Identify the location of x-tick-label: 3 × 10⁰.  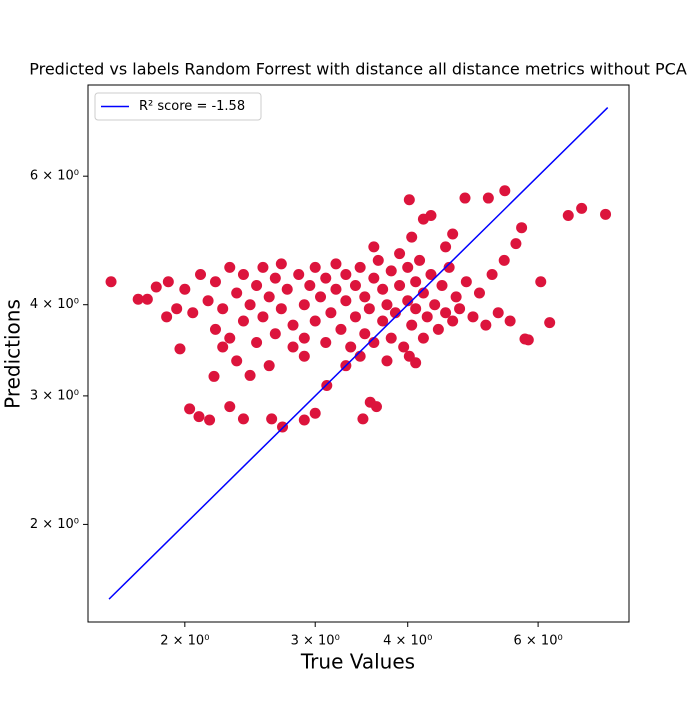
(315, 641).